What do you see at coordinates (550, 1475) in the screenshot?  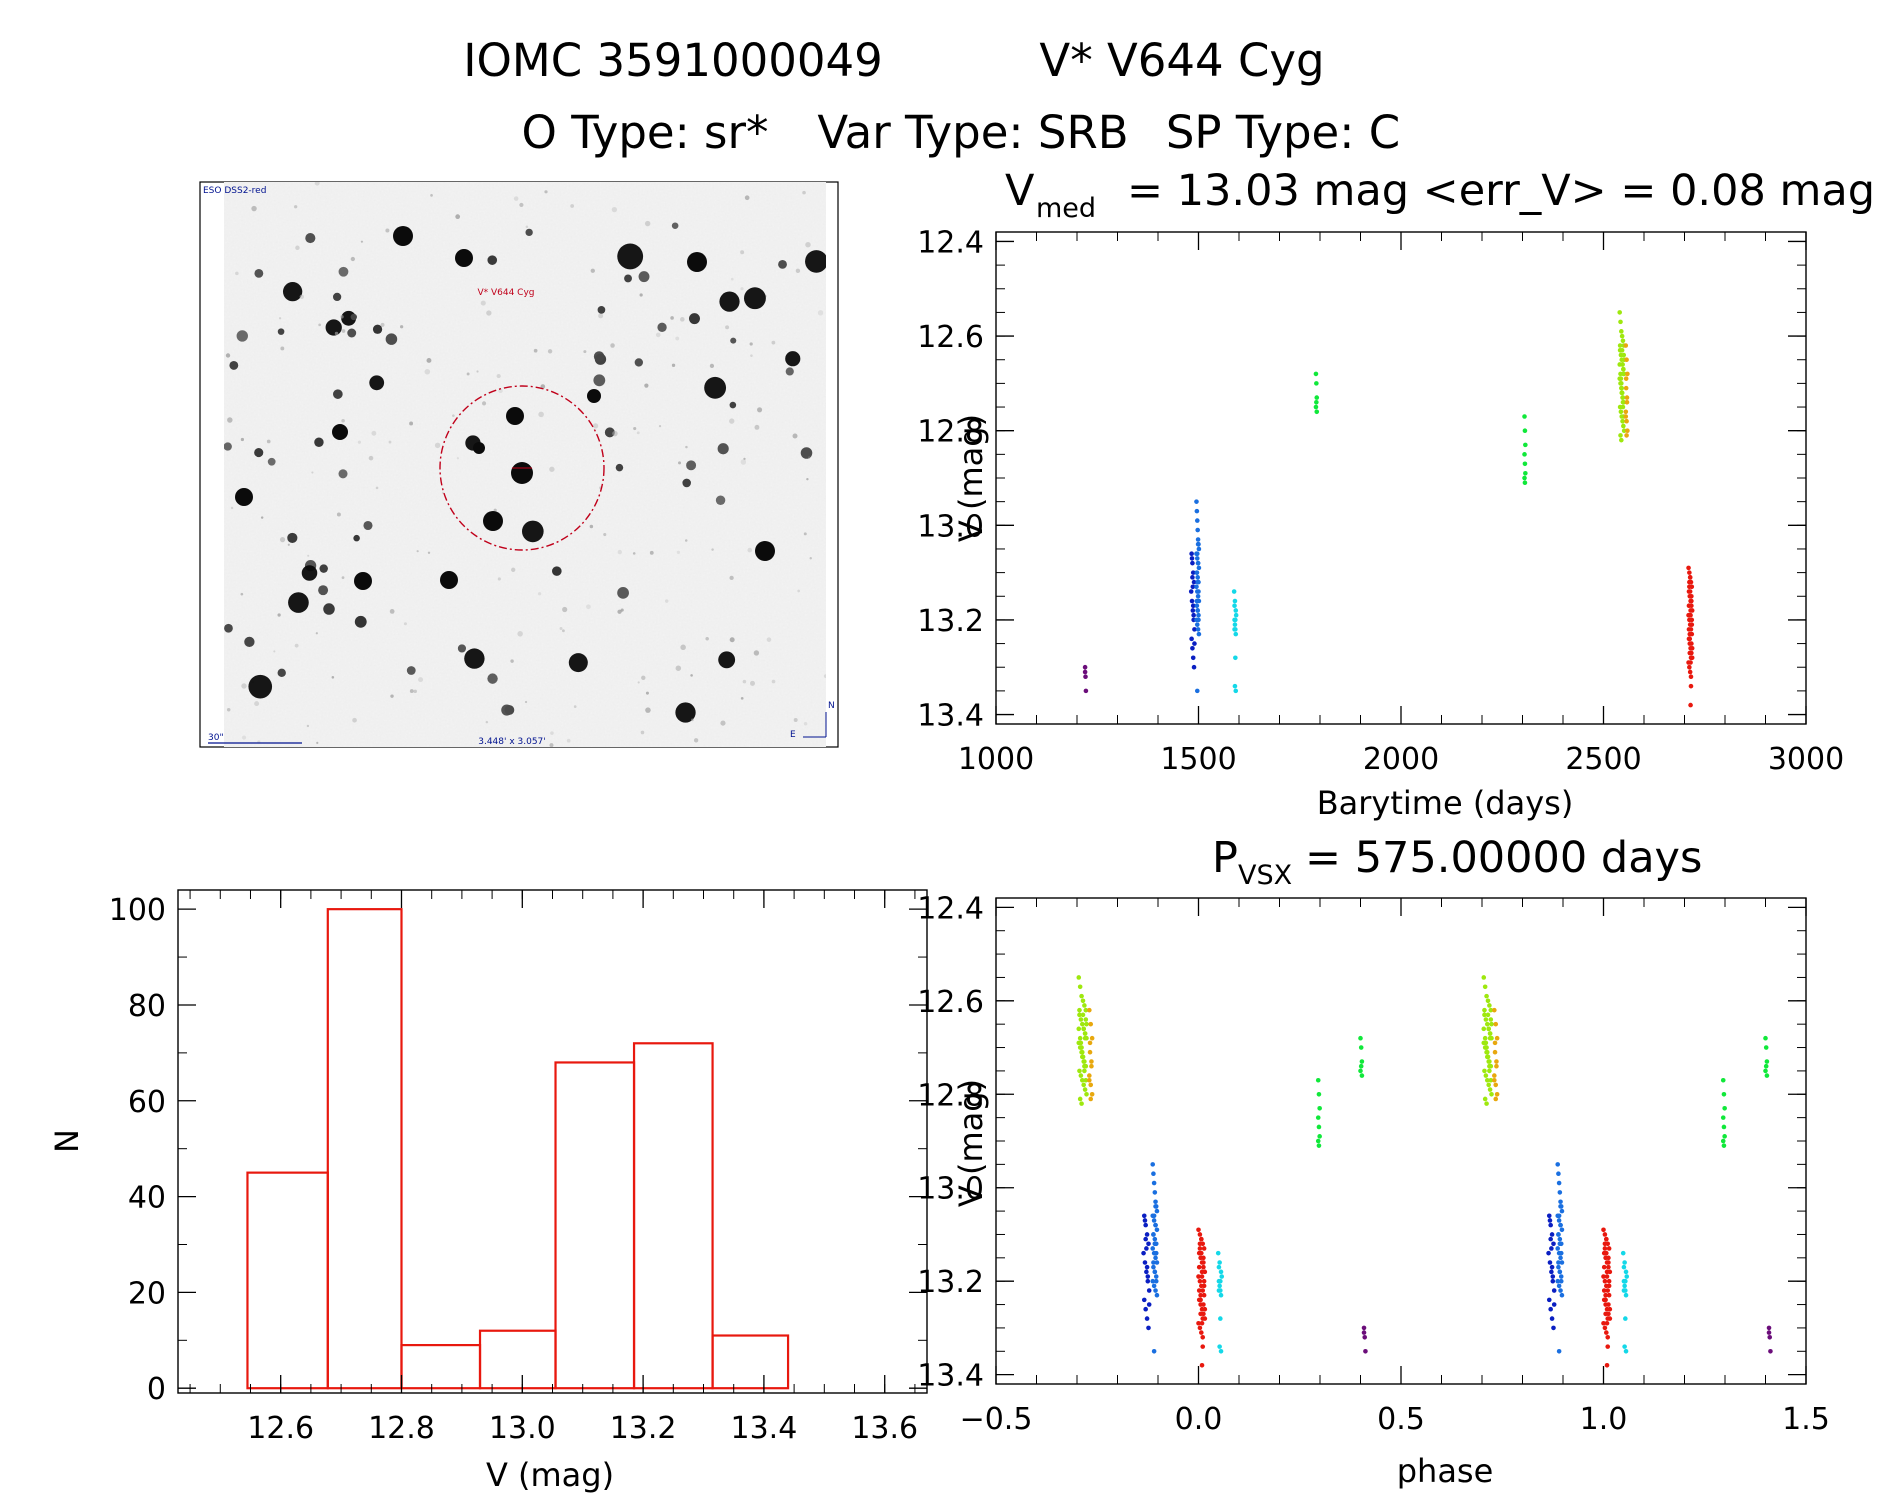 I see `histogram-x-label: V (mag)` at bounding box center [550, 1475].